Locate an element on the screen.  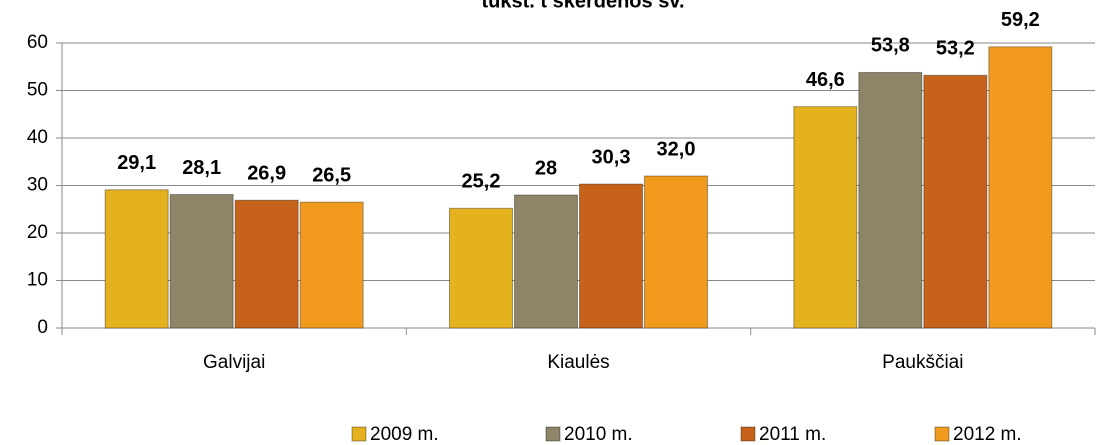
legend-label: 2012 m. is located at coordinates (987, 434).